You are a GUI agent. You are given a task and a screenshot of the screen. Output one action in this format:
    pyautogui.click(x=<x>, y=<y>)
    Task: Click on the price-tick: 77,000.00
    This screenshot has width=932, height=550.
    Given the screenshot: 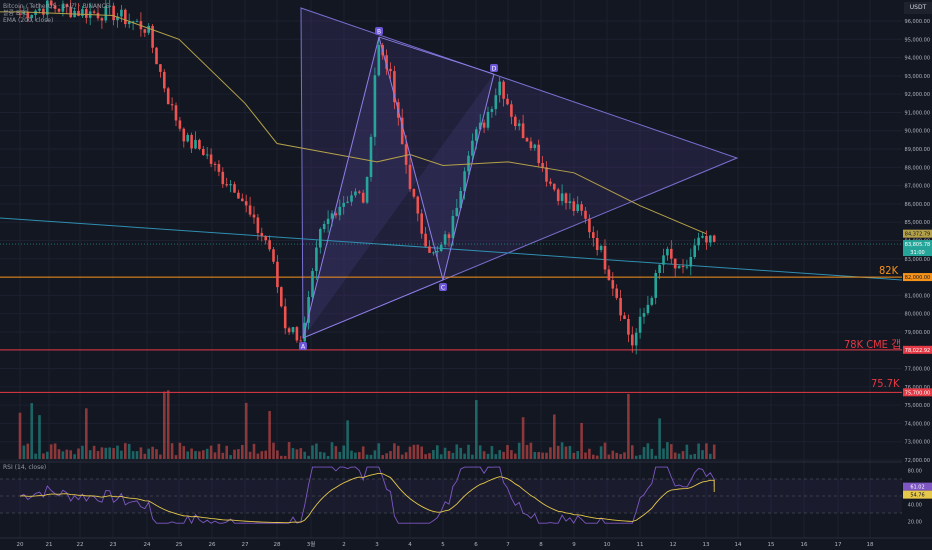 What is the action you would take?
    pyautogui.click(x=917, y=370)
    